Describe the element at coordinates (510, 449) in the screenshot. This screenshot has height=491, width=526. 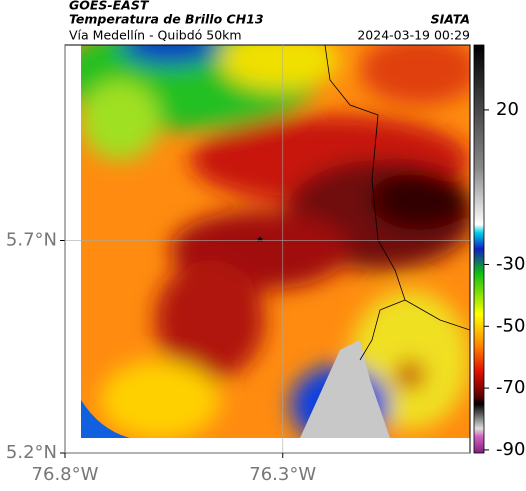
I see `colorbar-tick-label: -90` at that location.